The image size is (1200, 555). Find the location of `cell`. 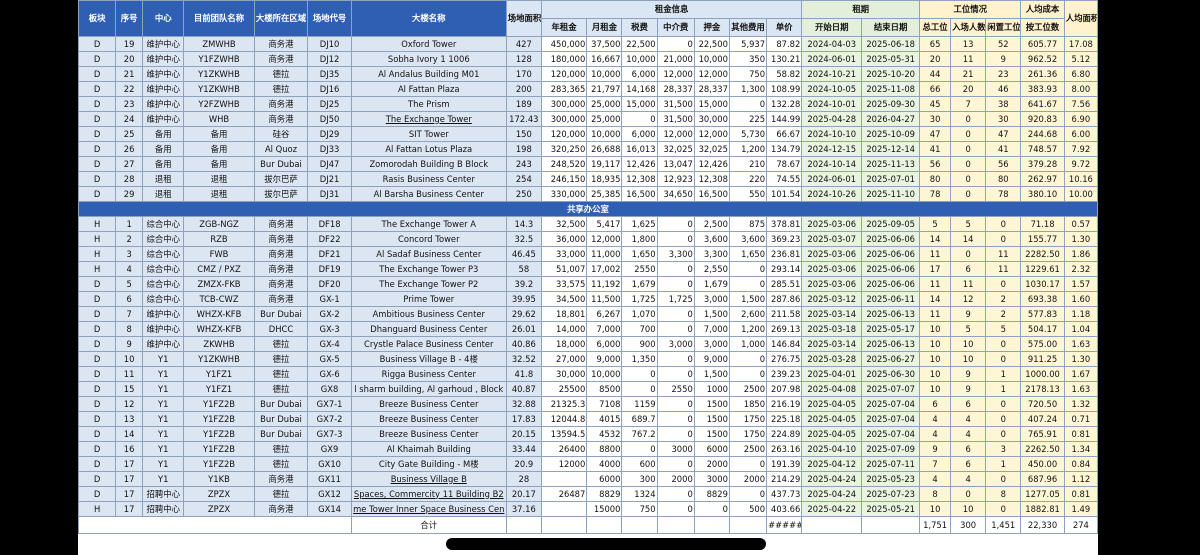

cell is located at coordinates (564, 509).